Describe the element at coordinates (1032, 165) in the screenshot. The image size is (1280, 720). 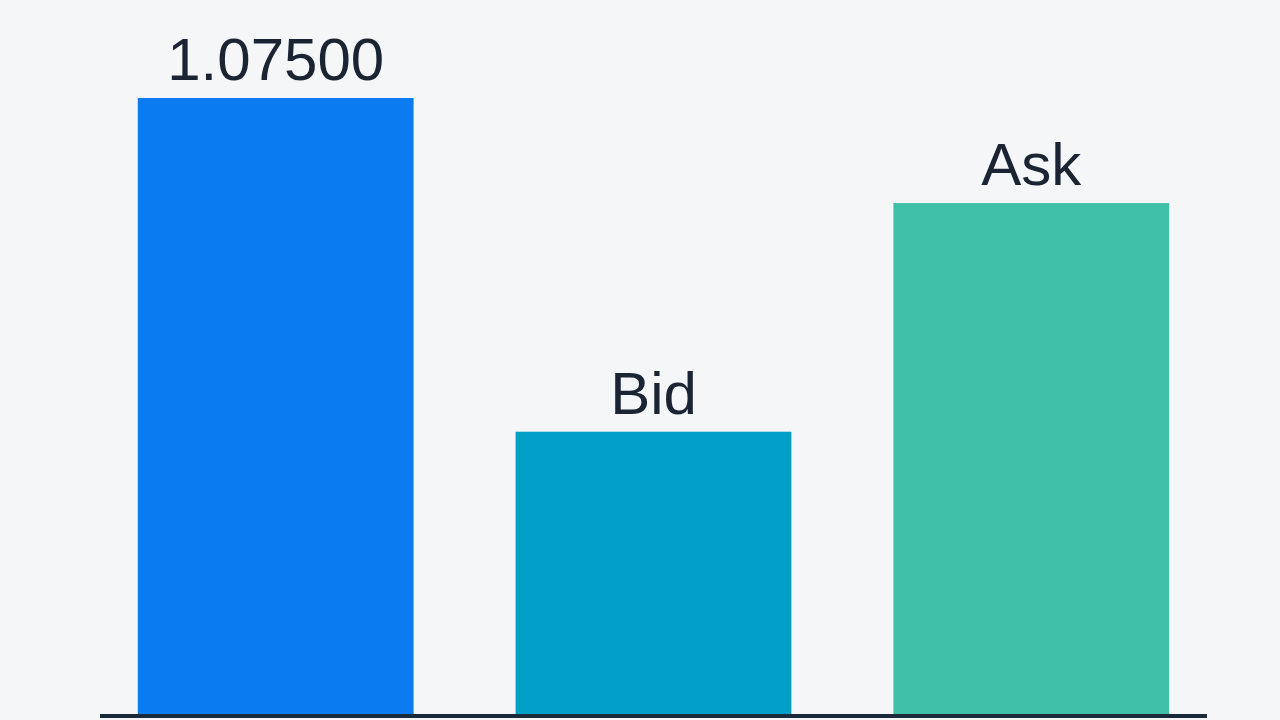
I see `x-tick-label: Ask` at that location.